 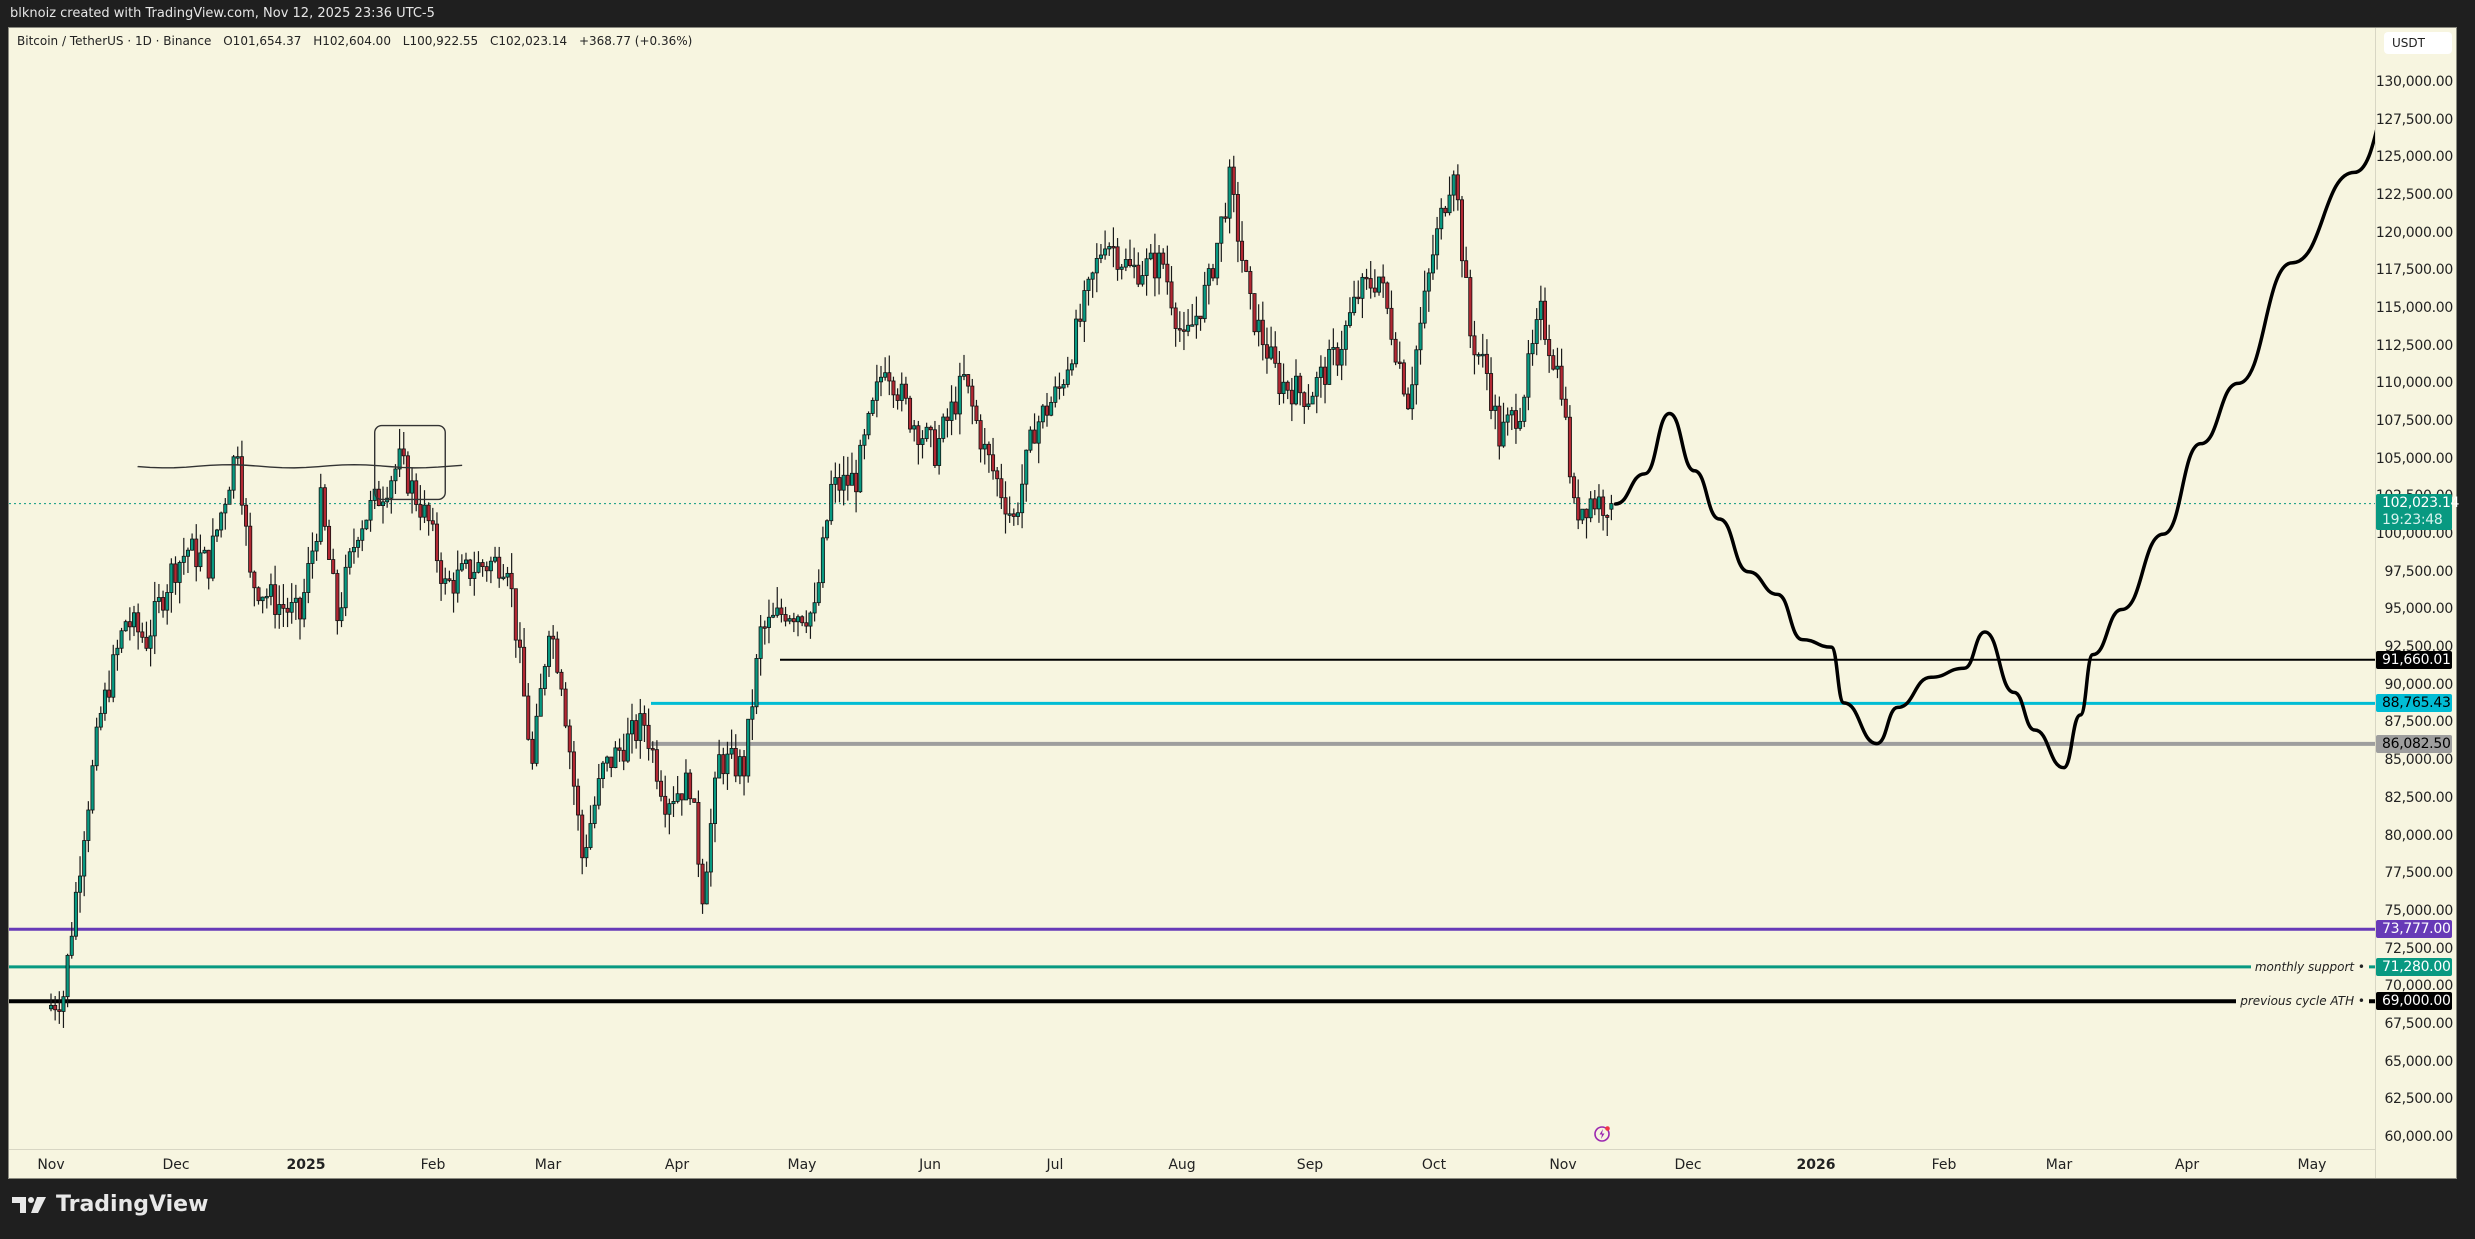 What do you see at coordinates (300, 466) in the screenshot?
I see `hand-drawn-line` at bounding box center [300, 466].